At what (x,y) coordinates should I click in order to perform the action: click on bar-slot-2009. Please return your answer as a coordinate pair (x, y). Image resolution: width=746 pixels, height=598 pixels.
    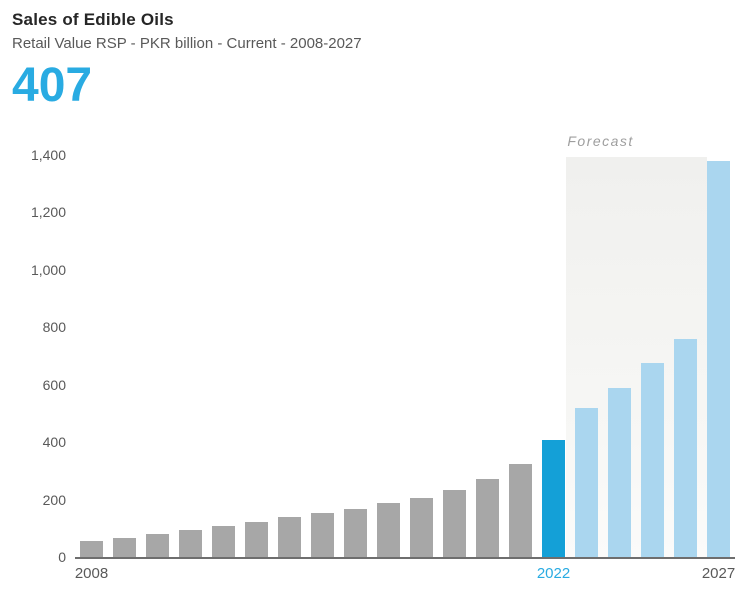
    Looking at the image, I should click on (124, 356).